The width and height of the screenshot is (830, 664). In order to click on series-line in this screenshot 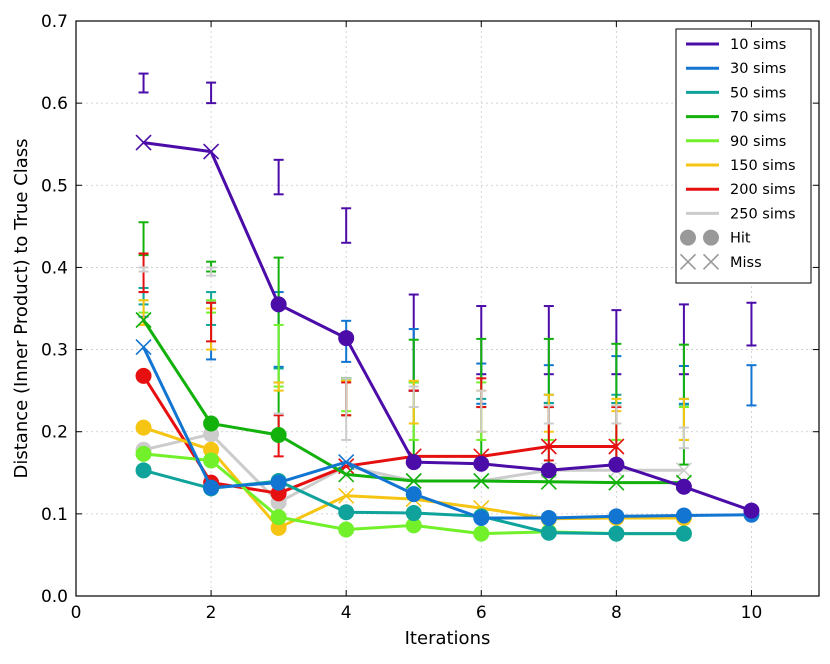, I will do `click(379, 435)`.